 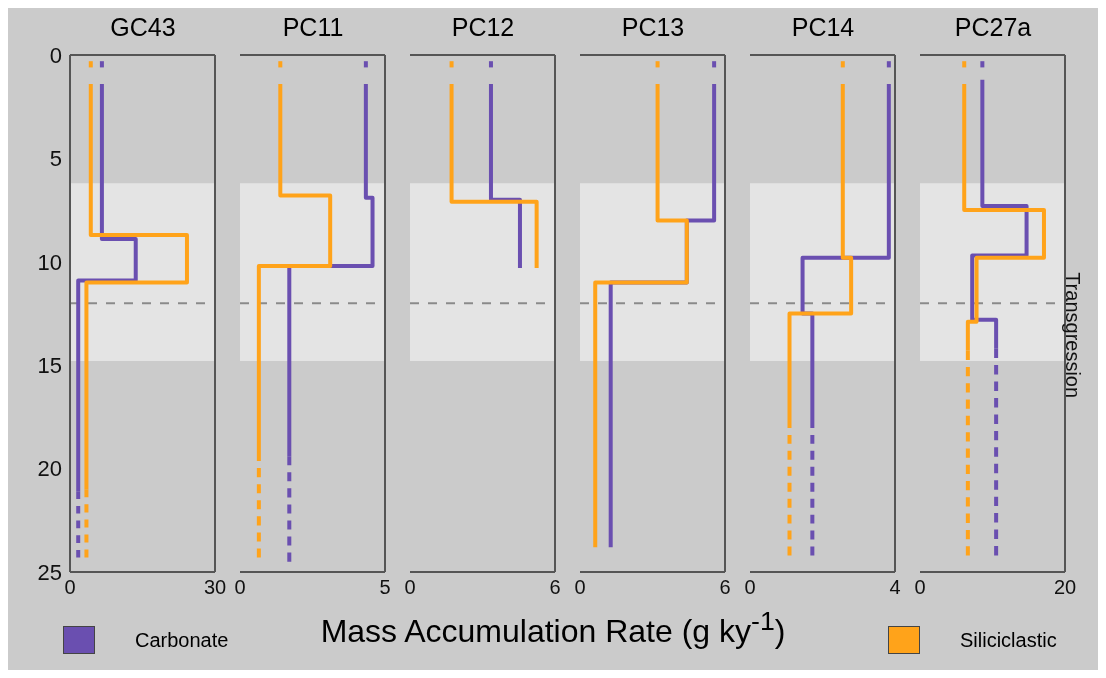 What do you see at coordinates (49, 366) in the screenshot?
I see `y-tick-label: 15` at bounding box center [49, 366].